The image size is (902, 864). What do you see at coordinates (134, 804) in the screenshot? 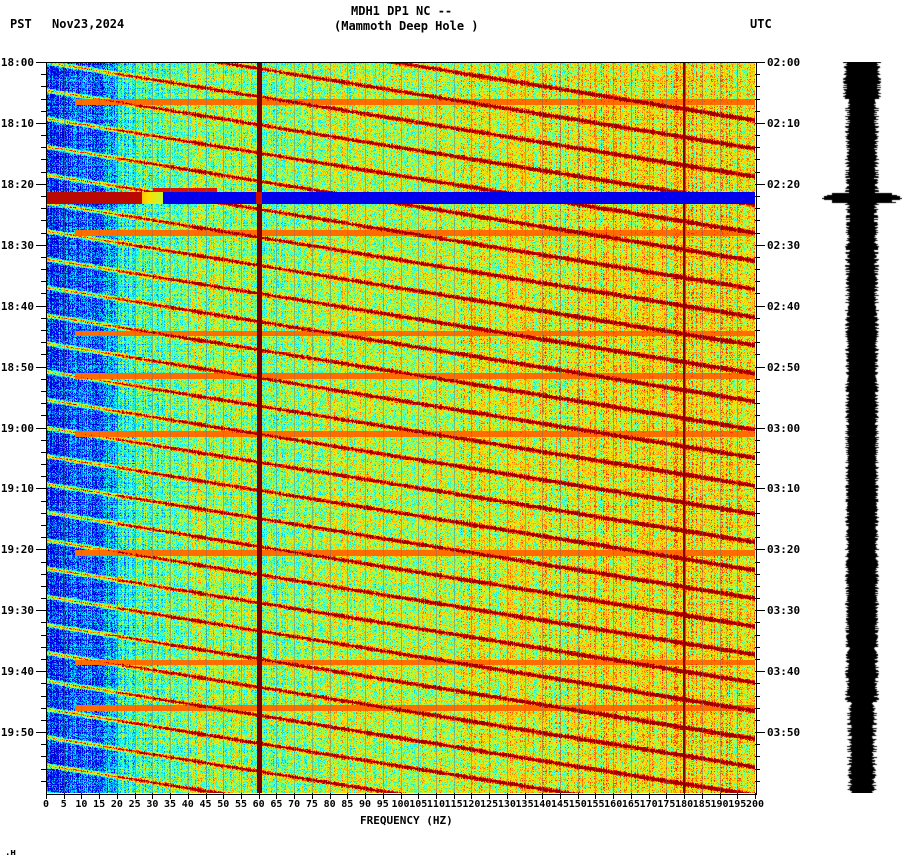
I see `frequency-label: 25` at bounding box center [134, 804].